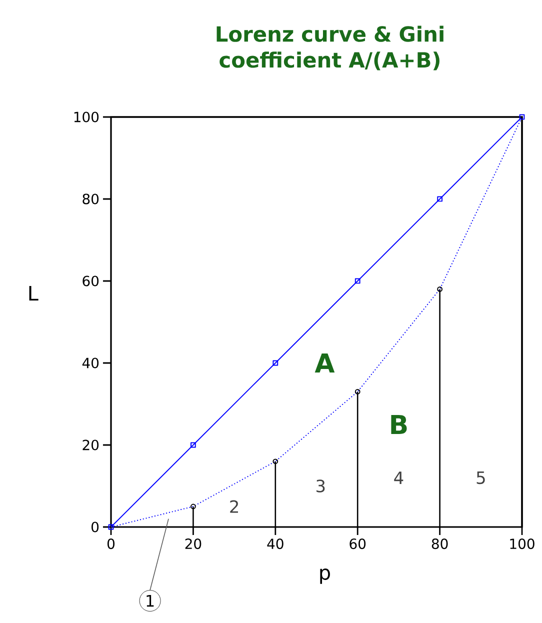  What do you see at coordinates (90, 445) in the screenshot?
I see `y-tick-label: 20` at bounding box center [90, 445].